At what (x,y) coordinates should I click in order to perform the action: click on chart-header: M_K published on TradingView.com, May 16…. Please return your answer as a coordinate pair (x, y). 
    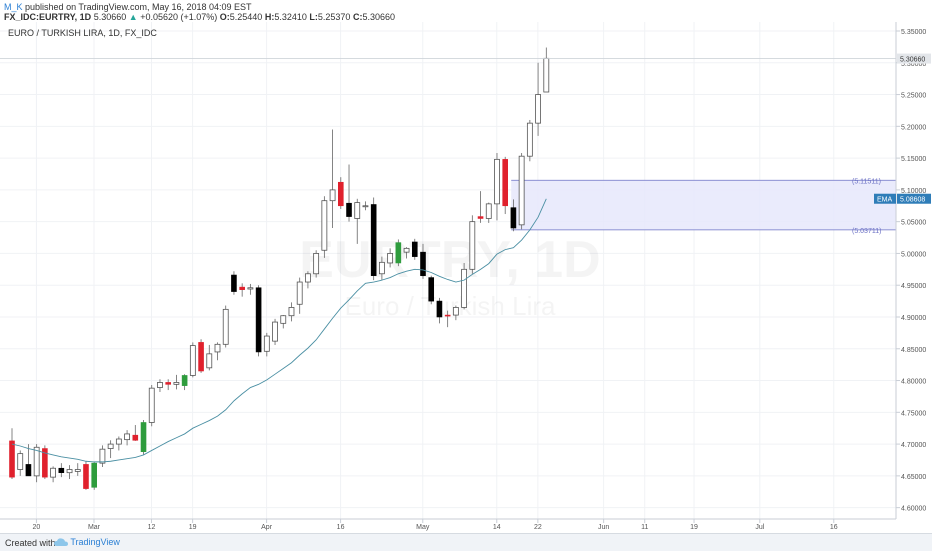
    Looking at the image, I should click on (466, 11).